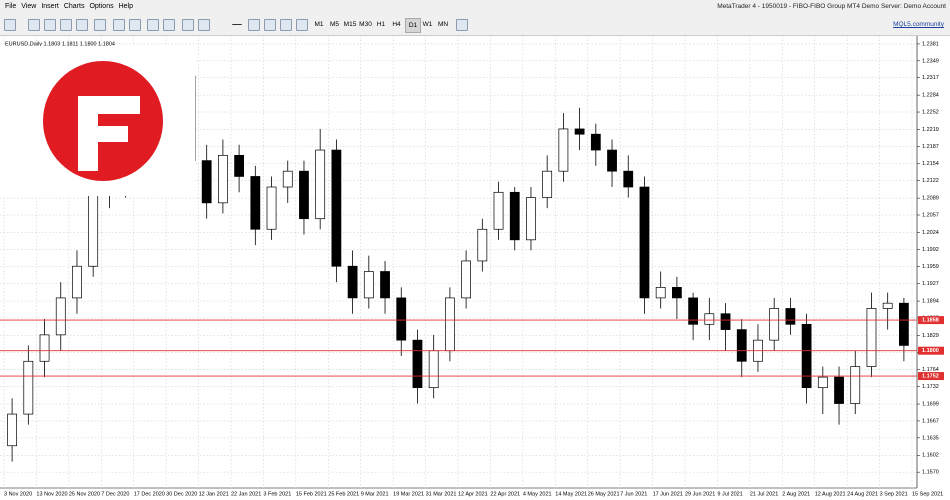 Image resolution: width=950 pixels, height=500 pixels. Describe the element at coordinates (930, 233) in the screenshot. I see `y-tick-label: 1.2024` at that location.